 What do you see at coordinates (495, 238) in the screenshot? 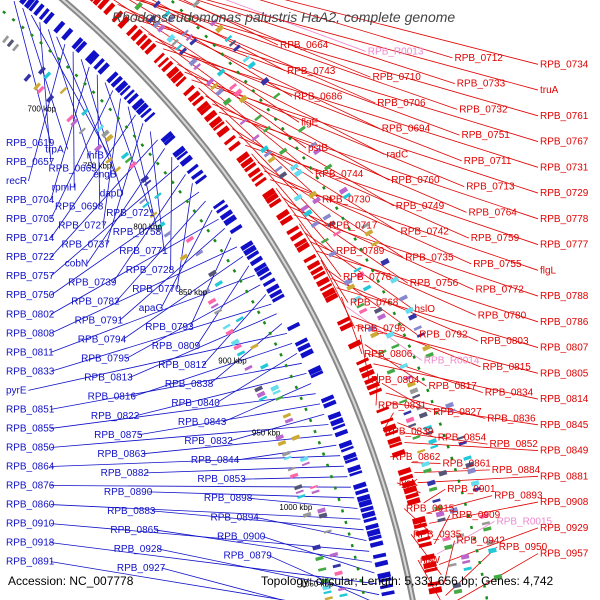
I see `gene-label: RPB_0759` at bounding box center [495, 238].